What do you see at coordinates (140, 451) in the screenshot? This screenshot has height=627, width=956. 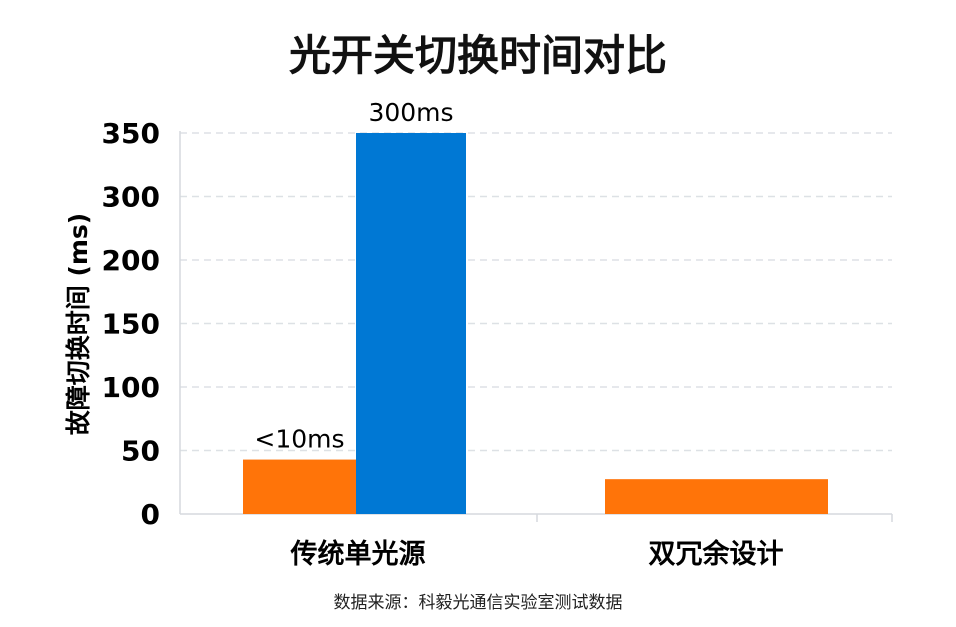 I see `y-tick-label: 50` at bounding box center [140, 451].